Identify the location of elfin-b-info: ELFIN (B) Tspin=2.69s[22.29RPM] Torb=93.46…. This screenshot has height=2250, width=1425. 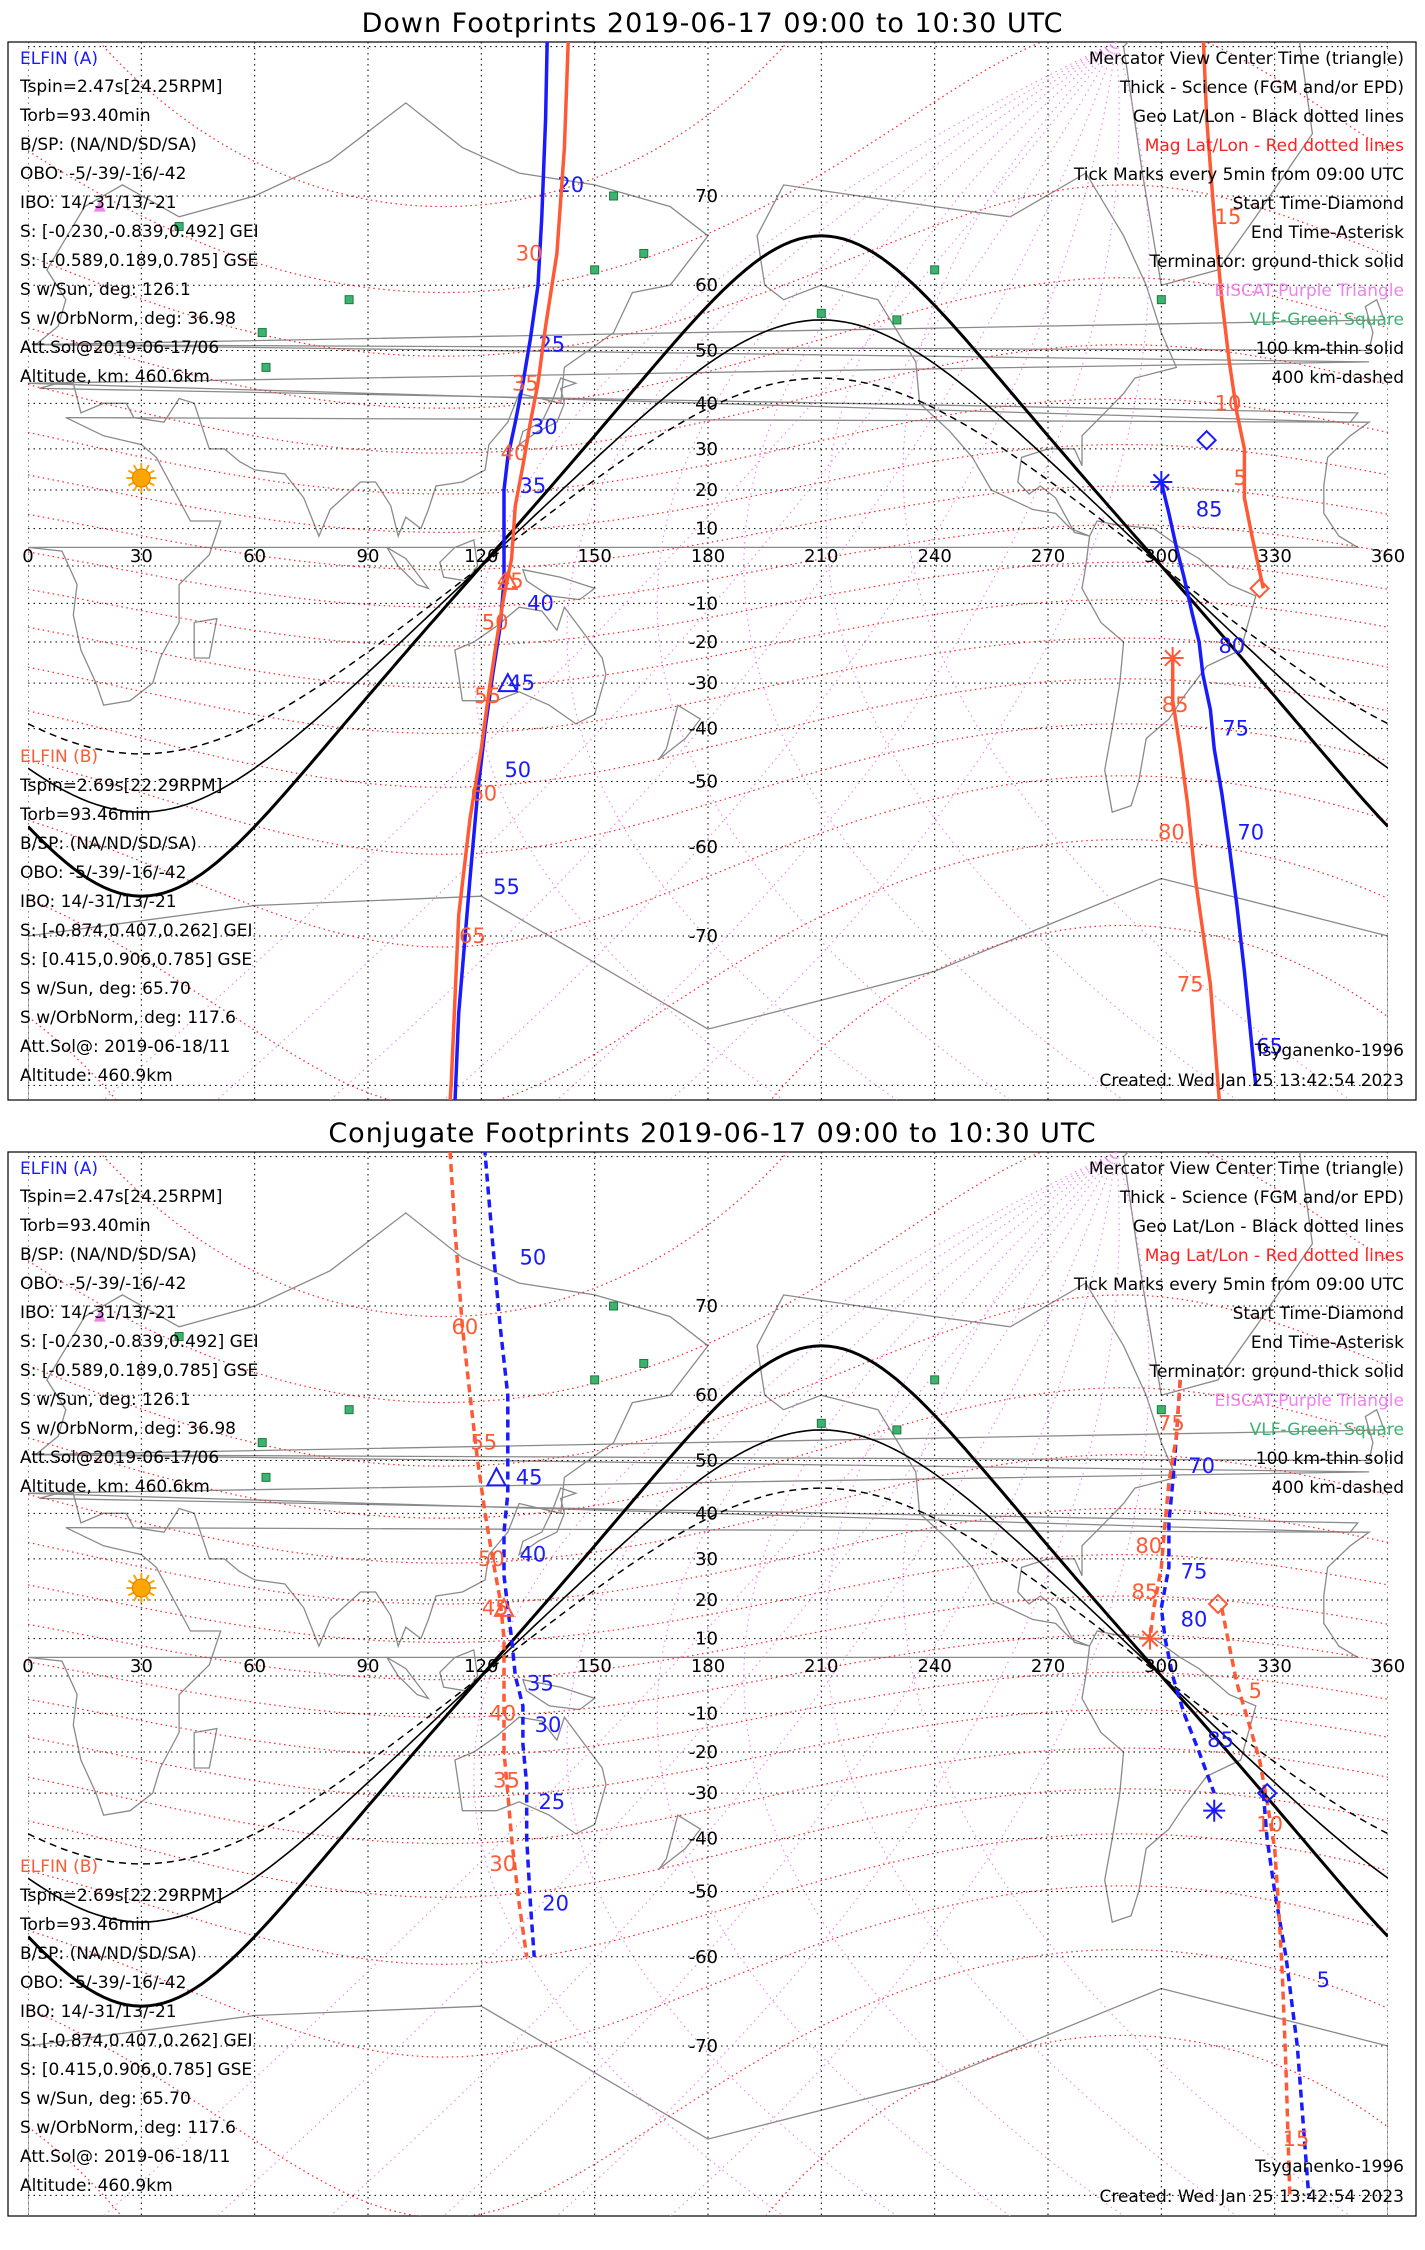
(135, 916).